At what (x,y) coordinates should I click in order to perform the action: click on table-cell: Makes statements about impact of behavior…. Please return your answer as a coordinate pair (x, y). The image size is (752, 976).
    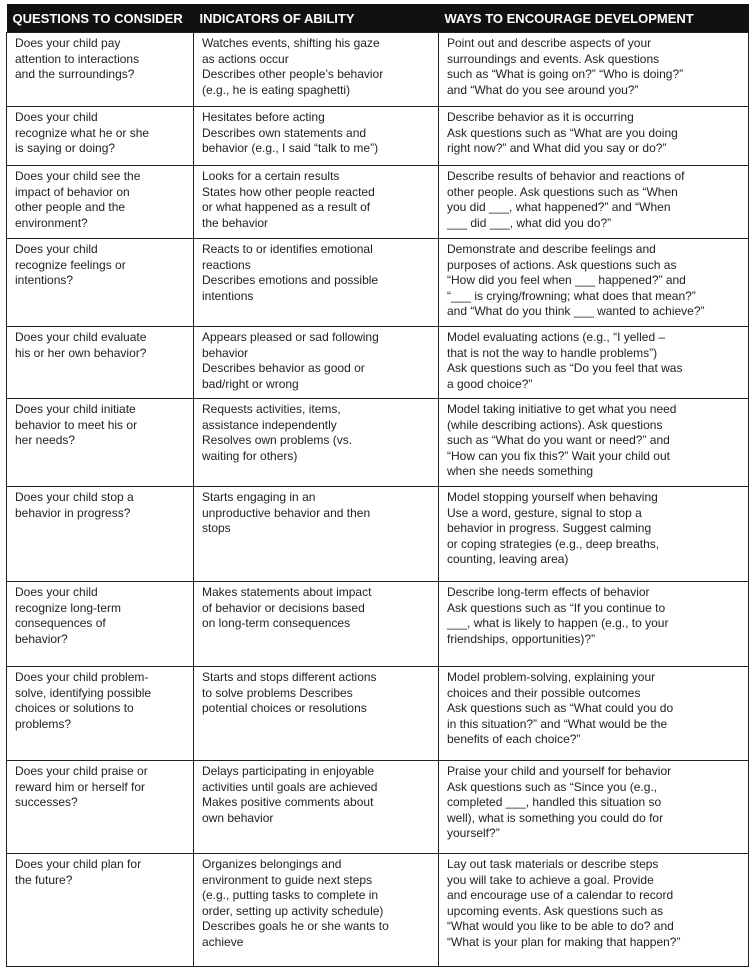
    Looking at the image, I should click on (316, 624).